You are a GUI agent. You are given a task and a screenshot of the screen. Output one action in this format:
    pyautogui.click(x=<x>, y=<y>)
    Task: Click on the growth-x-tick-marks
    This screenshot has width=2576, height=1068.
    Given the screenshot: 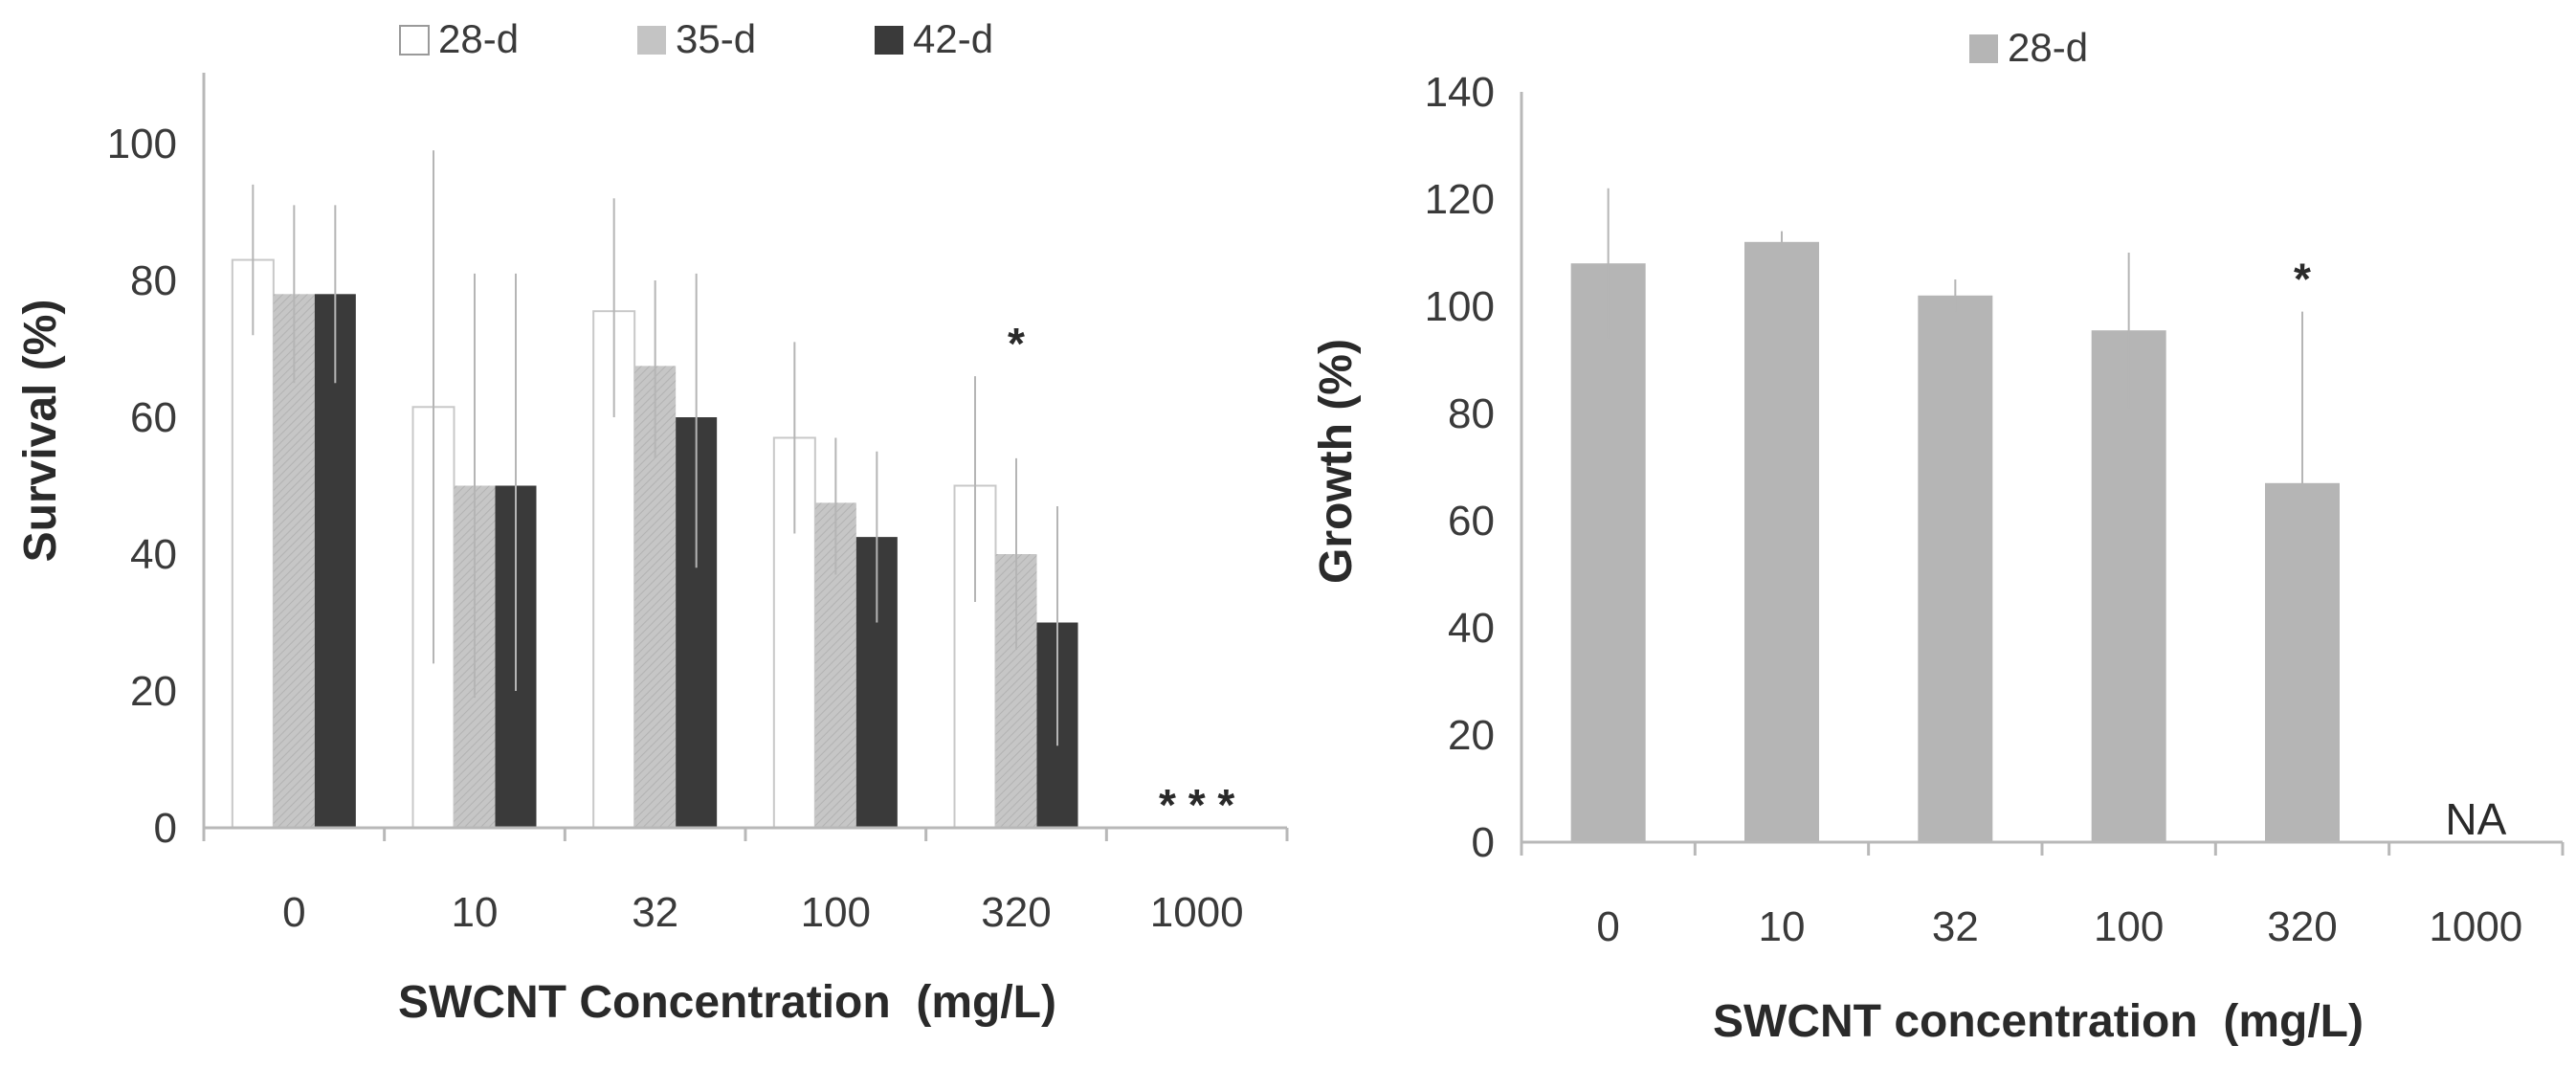 What is the action you would take?
    pyautogui.click(x=2043, y=849)
    